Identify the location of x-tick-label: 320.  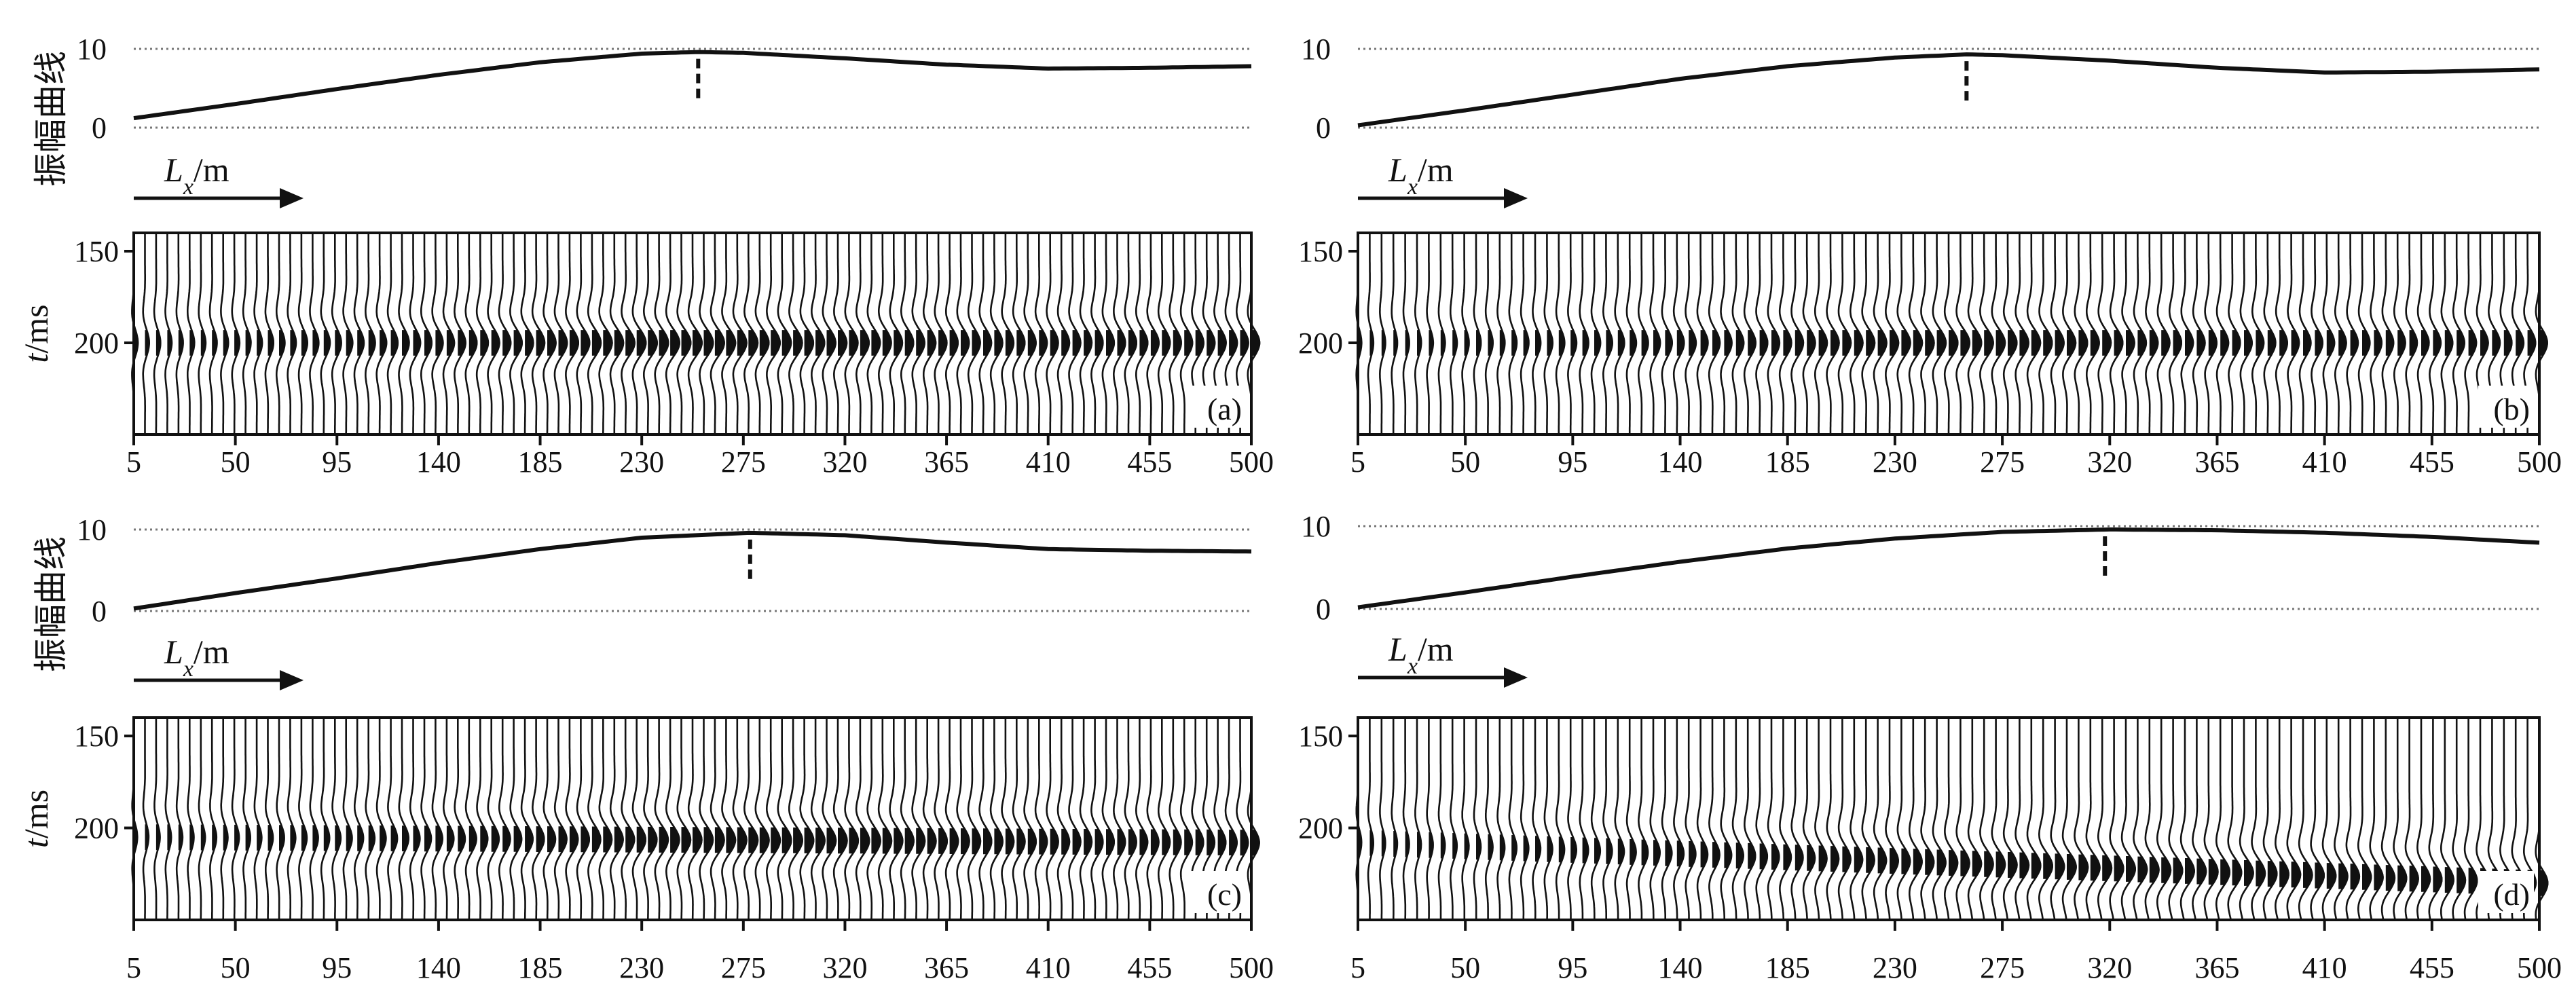
(2109, 462).